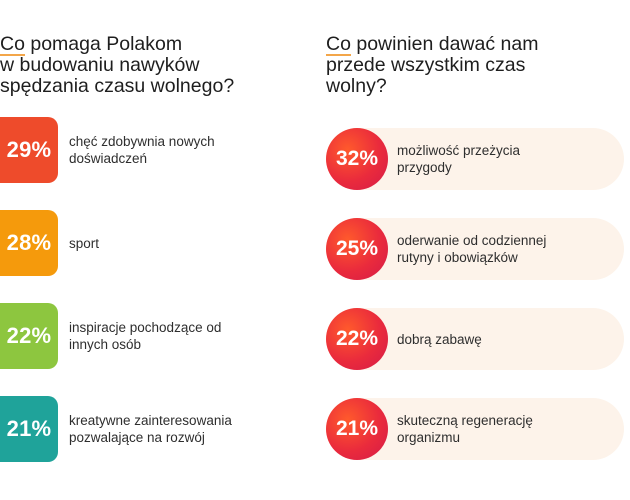 The image size is (630, 500). What do you see at coordinates (465, 429) in the screenshot?
I see `category-label-text: skuteczną regenerację organizmu` at bounding box center [465, 429].